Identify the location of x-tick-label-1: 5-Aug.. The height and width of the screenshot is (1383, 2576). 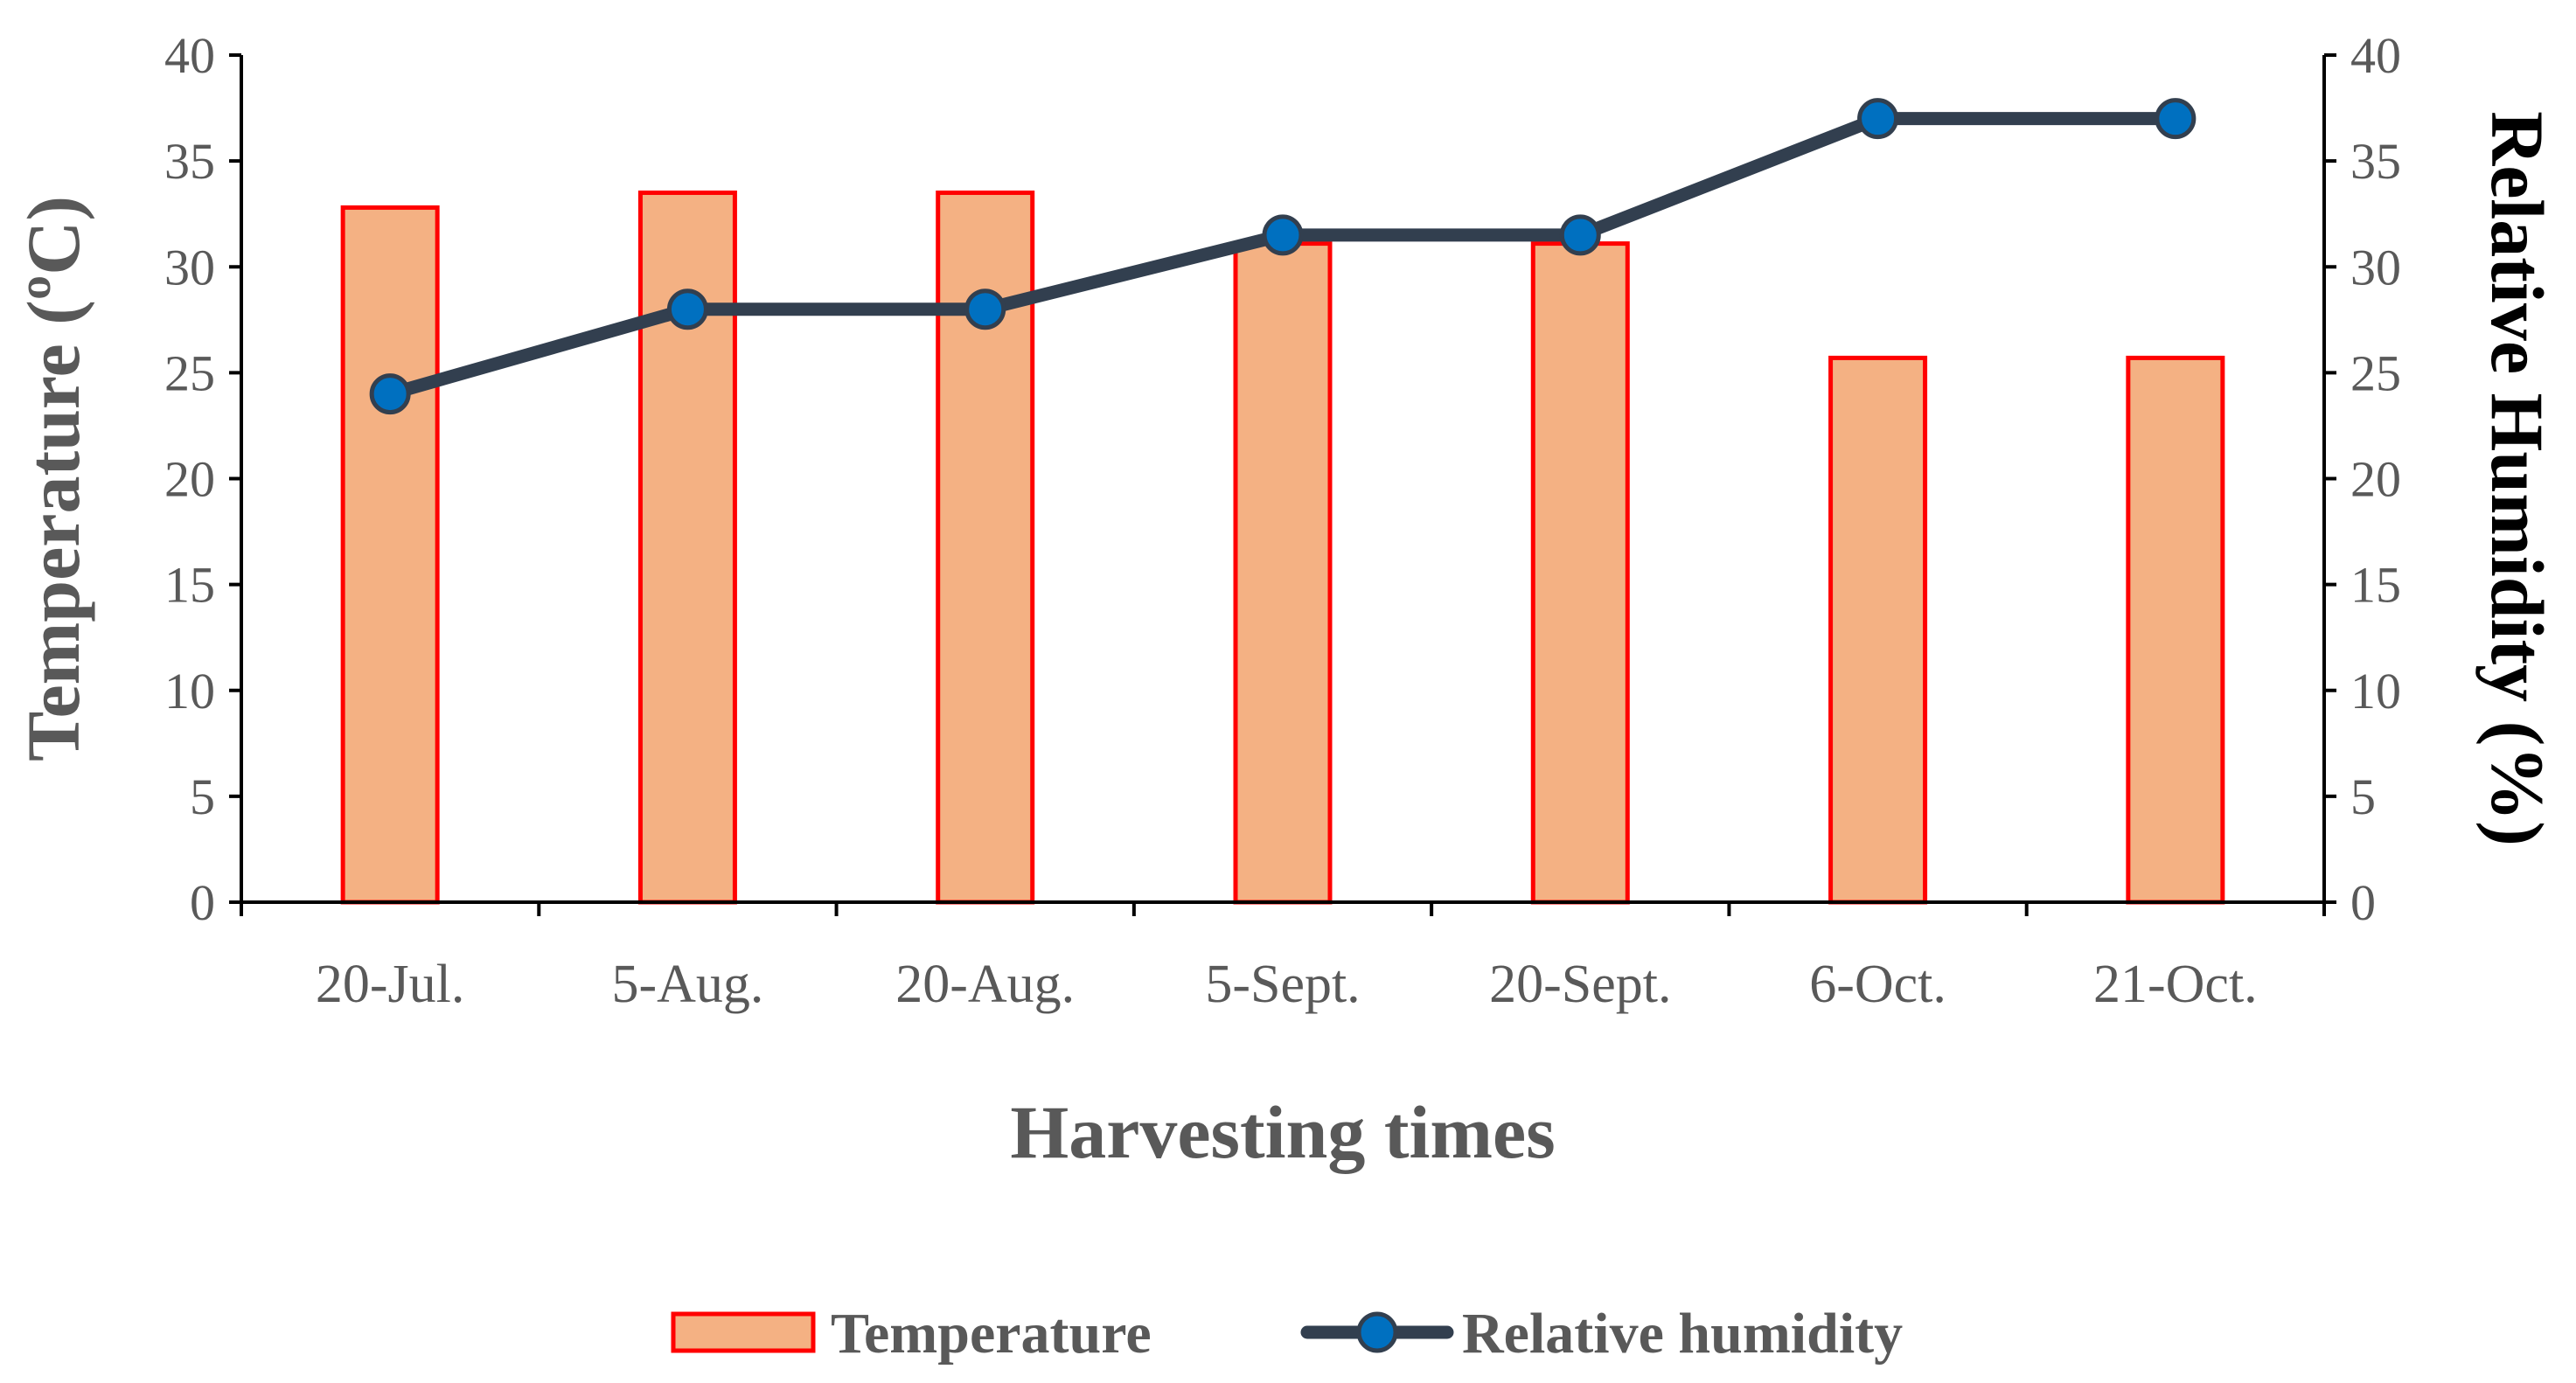
(687, 985).